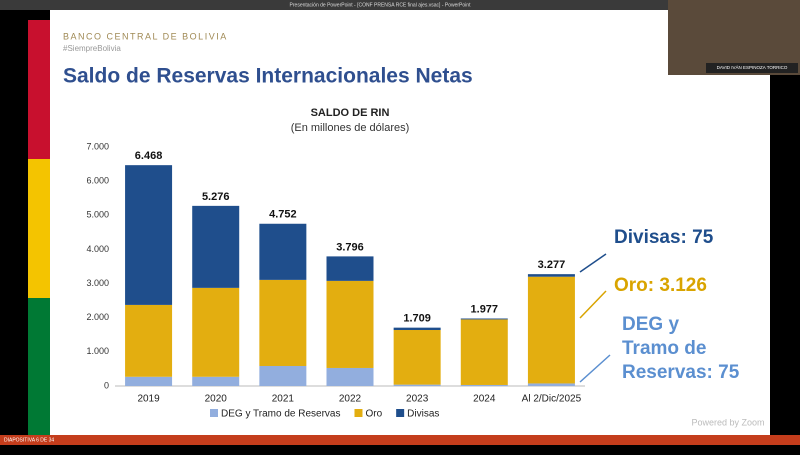 The width and height of the screenshot is (800, 455). What do you see at coordinates (350, 247) in the screenshot?
I see `total-label: 3.796` at bounding box center [350, 247].